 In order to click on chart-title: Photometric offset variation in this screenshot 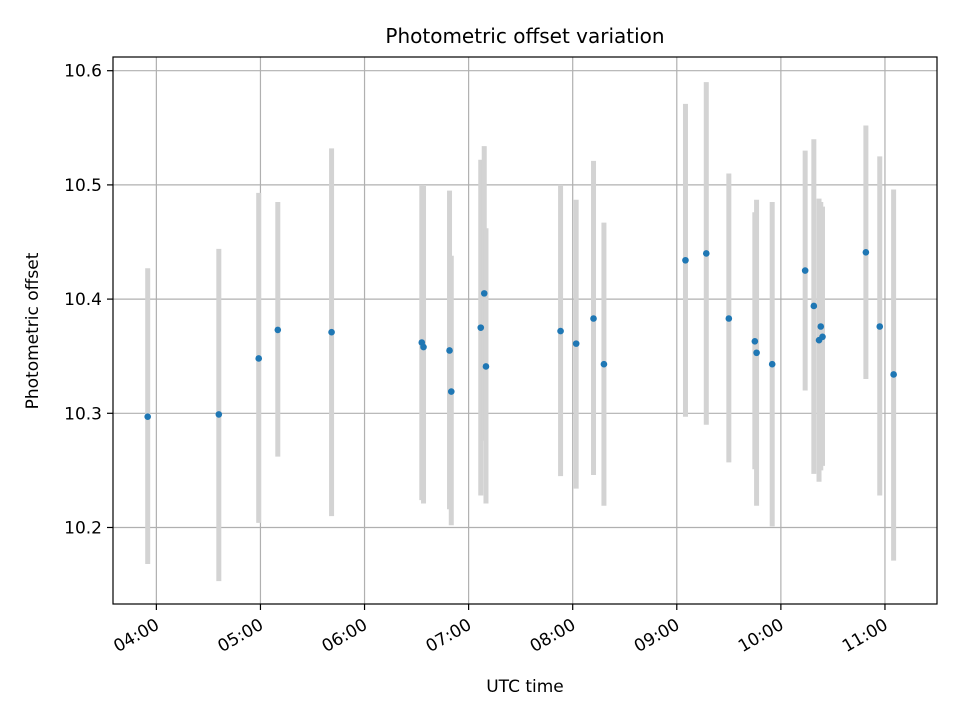, I will do `click(524, 36)`.